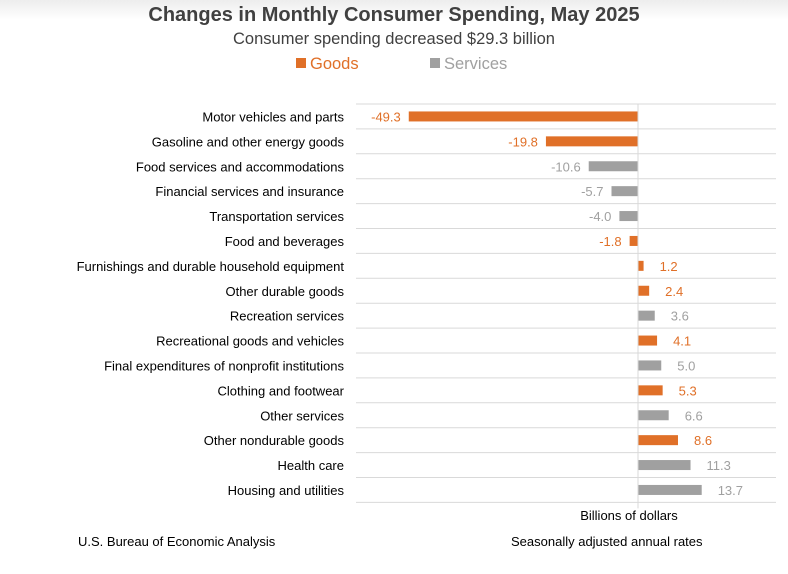 This screenshot has height=574, width=788. Describe the element at coordinates (694, 415) in the screenshot. I see `value-label: 6.6` at that location.